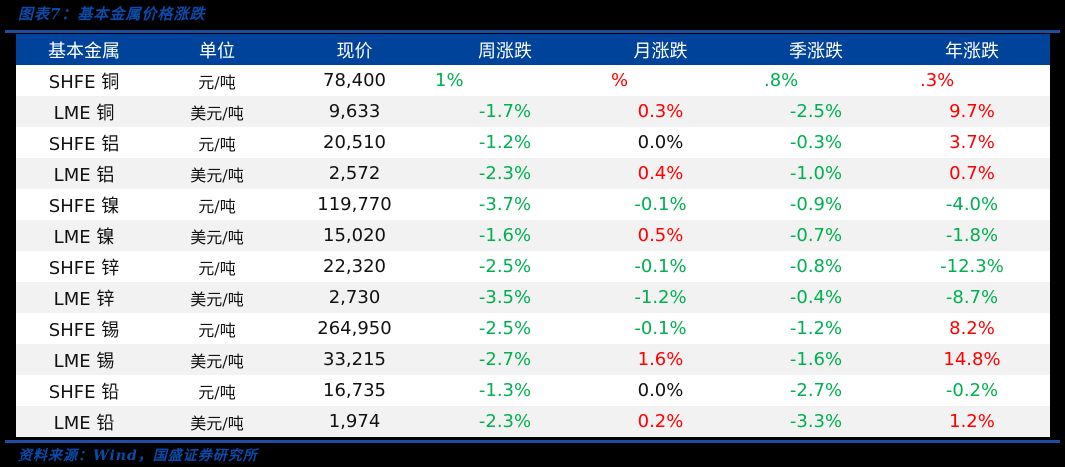  Describe the element at coordinates (533, 173) in the screenshot. I see `table-row: LME 铝美元/吨 2,572 -2.3% 0.4% -1.0% 0.7%` at that location.